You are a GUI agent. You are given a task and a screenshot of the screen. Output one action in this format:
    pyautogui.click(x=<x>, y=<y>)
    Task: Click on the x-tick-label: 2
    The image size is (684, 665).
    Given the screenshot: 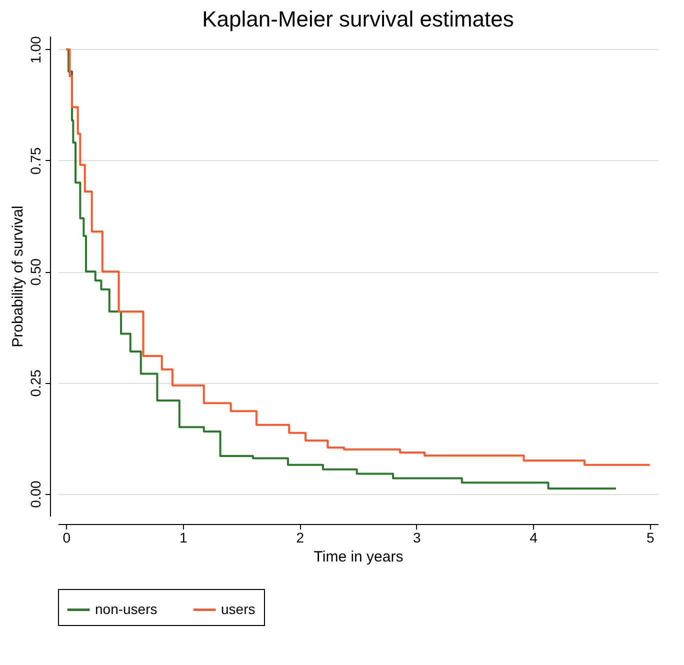 What is the action you would take?
    pyautogui.click(x=300, y=538)
    